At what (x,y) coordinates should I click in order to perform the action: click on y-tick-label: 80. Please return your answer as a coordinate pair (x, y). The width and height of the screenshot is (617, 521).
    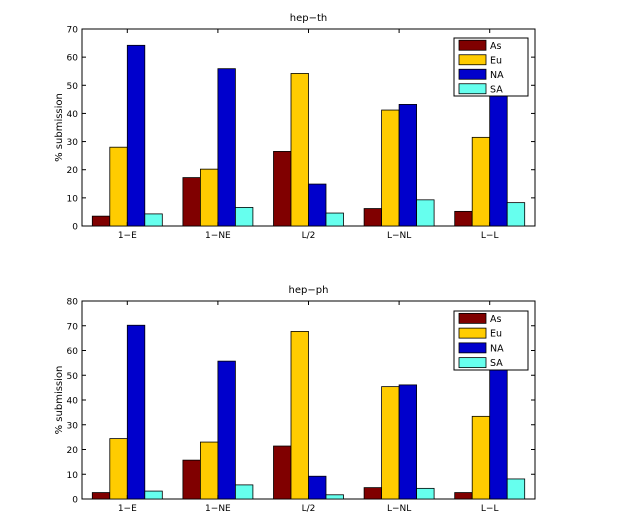
    Looking at the image, I should click on (73, 303).